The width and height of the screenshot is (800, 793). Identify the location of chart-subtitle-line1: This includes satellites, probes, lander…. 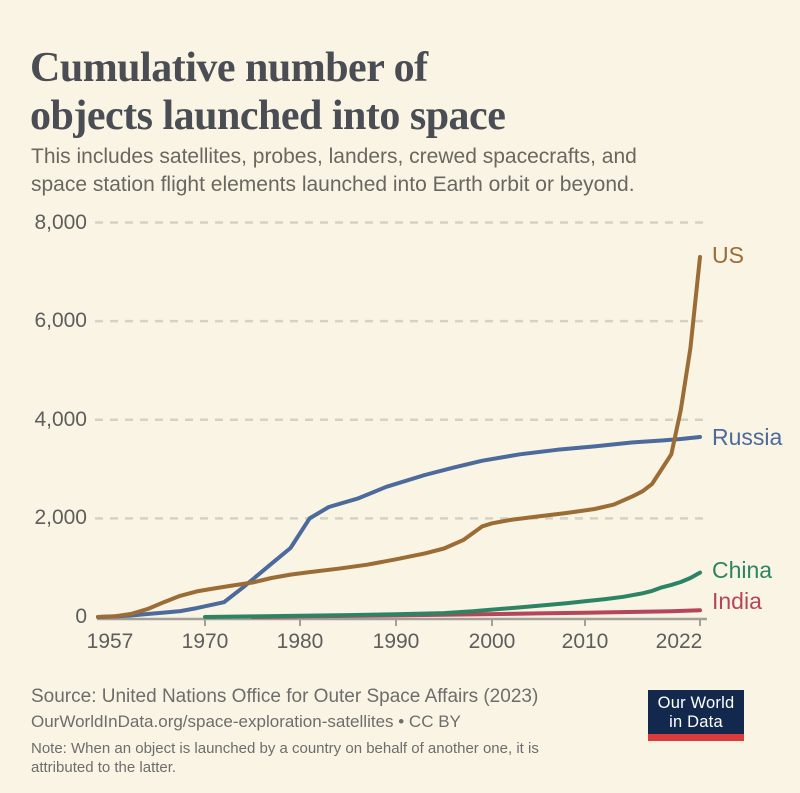
(334, 156).